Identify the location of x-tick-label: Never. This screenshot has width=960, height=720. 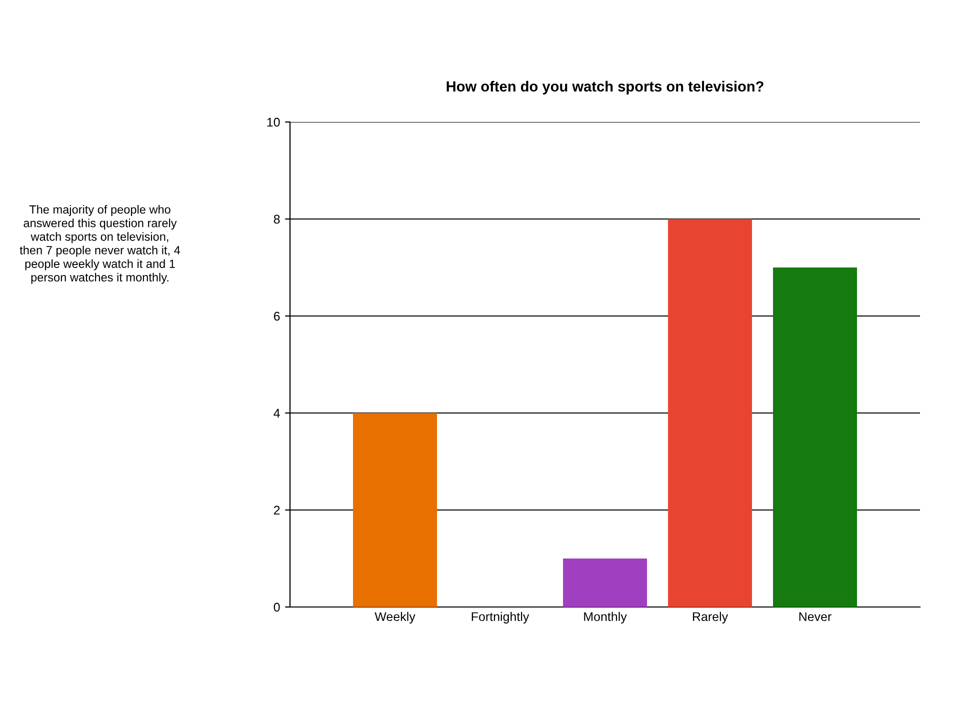
(815, 617).